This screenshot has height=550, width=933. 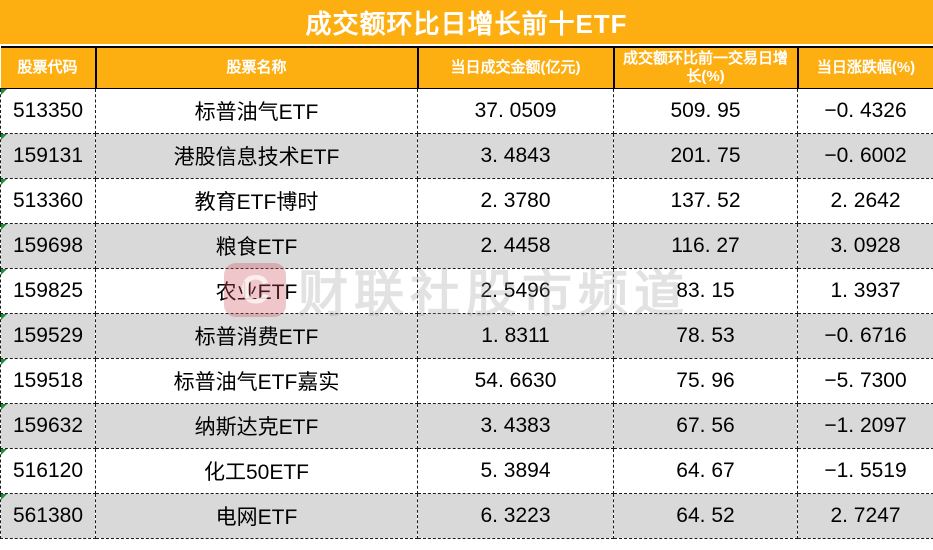 What do you see at coordinates (864, 67) in the screenshot?
I see `col-header-change: 当日涨跌幅(%)` at bounding box center [864, 67].